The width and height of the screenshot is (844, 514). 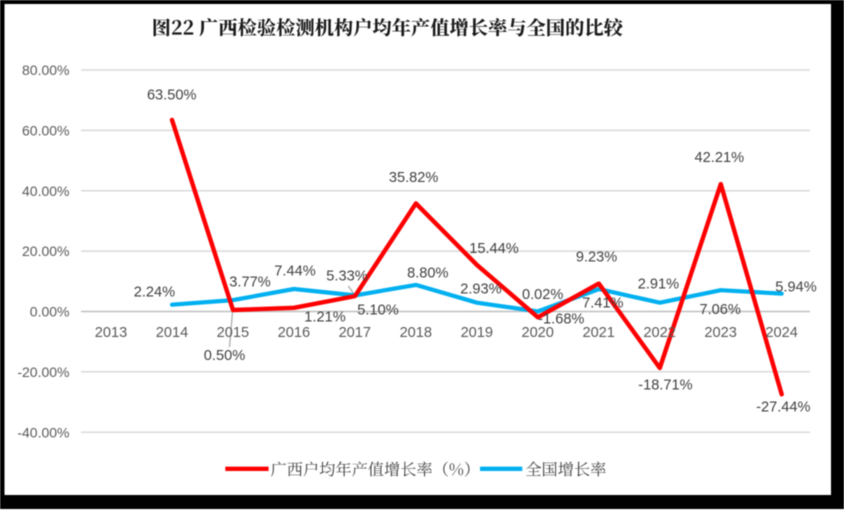 I want to click on svg-text: 42.21%, so click(x=720, y=158).